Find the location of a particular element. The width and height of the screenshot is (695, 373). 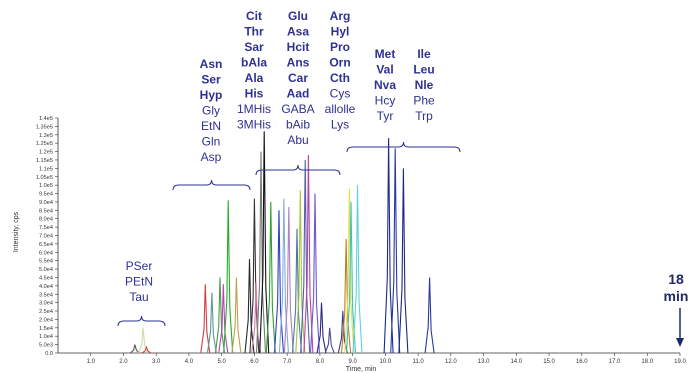

compound-label: Phe is located at coordinates (424, 101).